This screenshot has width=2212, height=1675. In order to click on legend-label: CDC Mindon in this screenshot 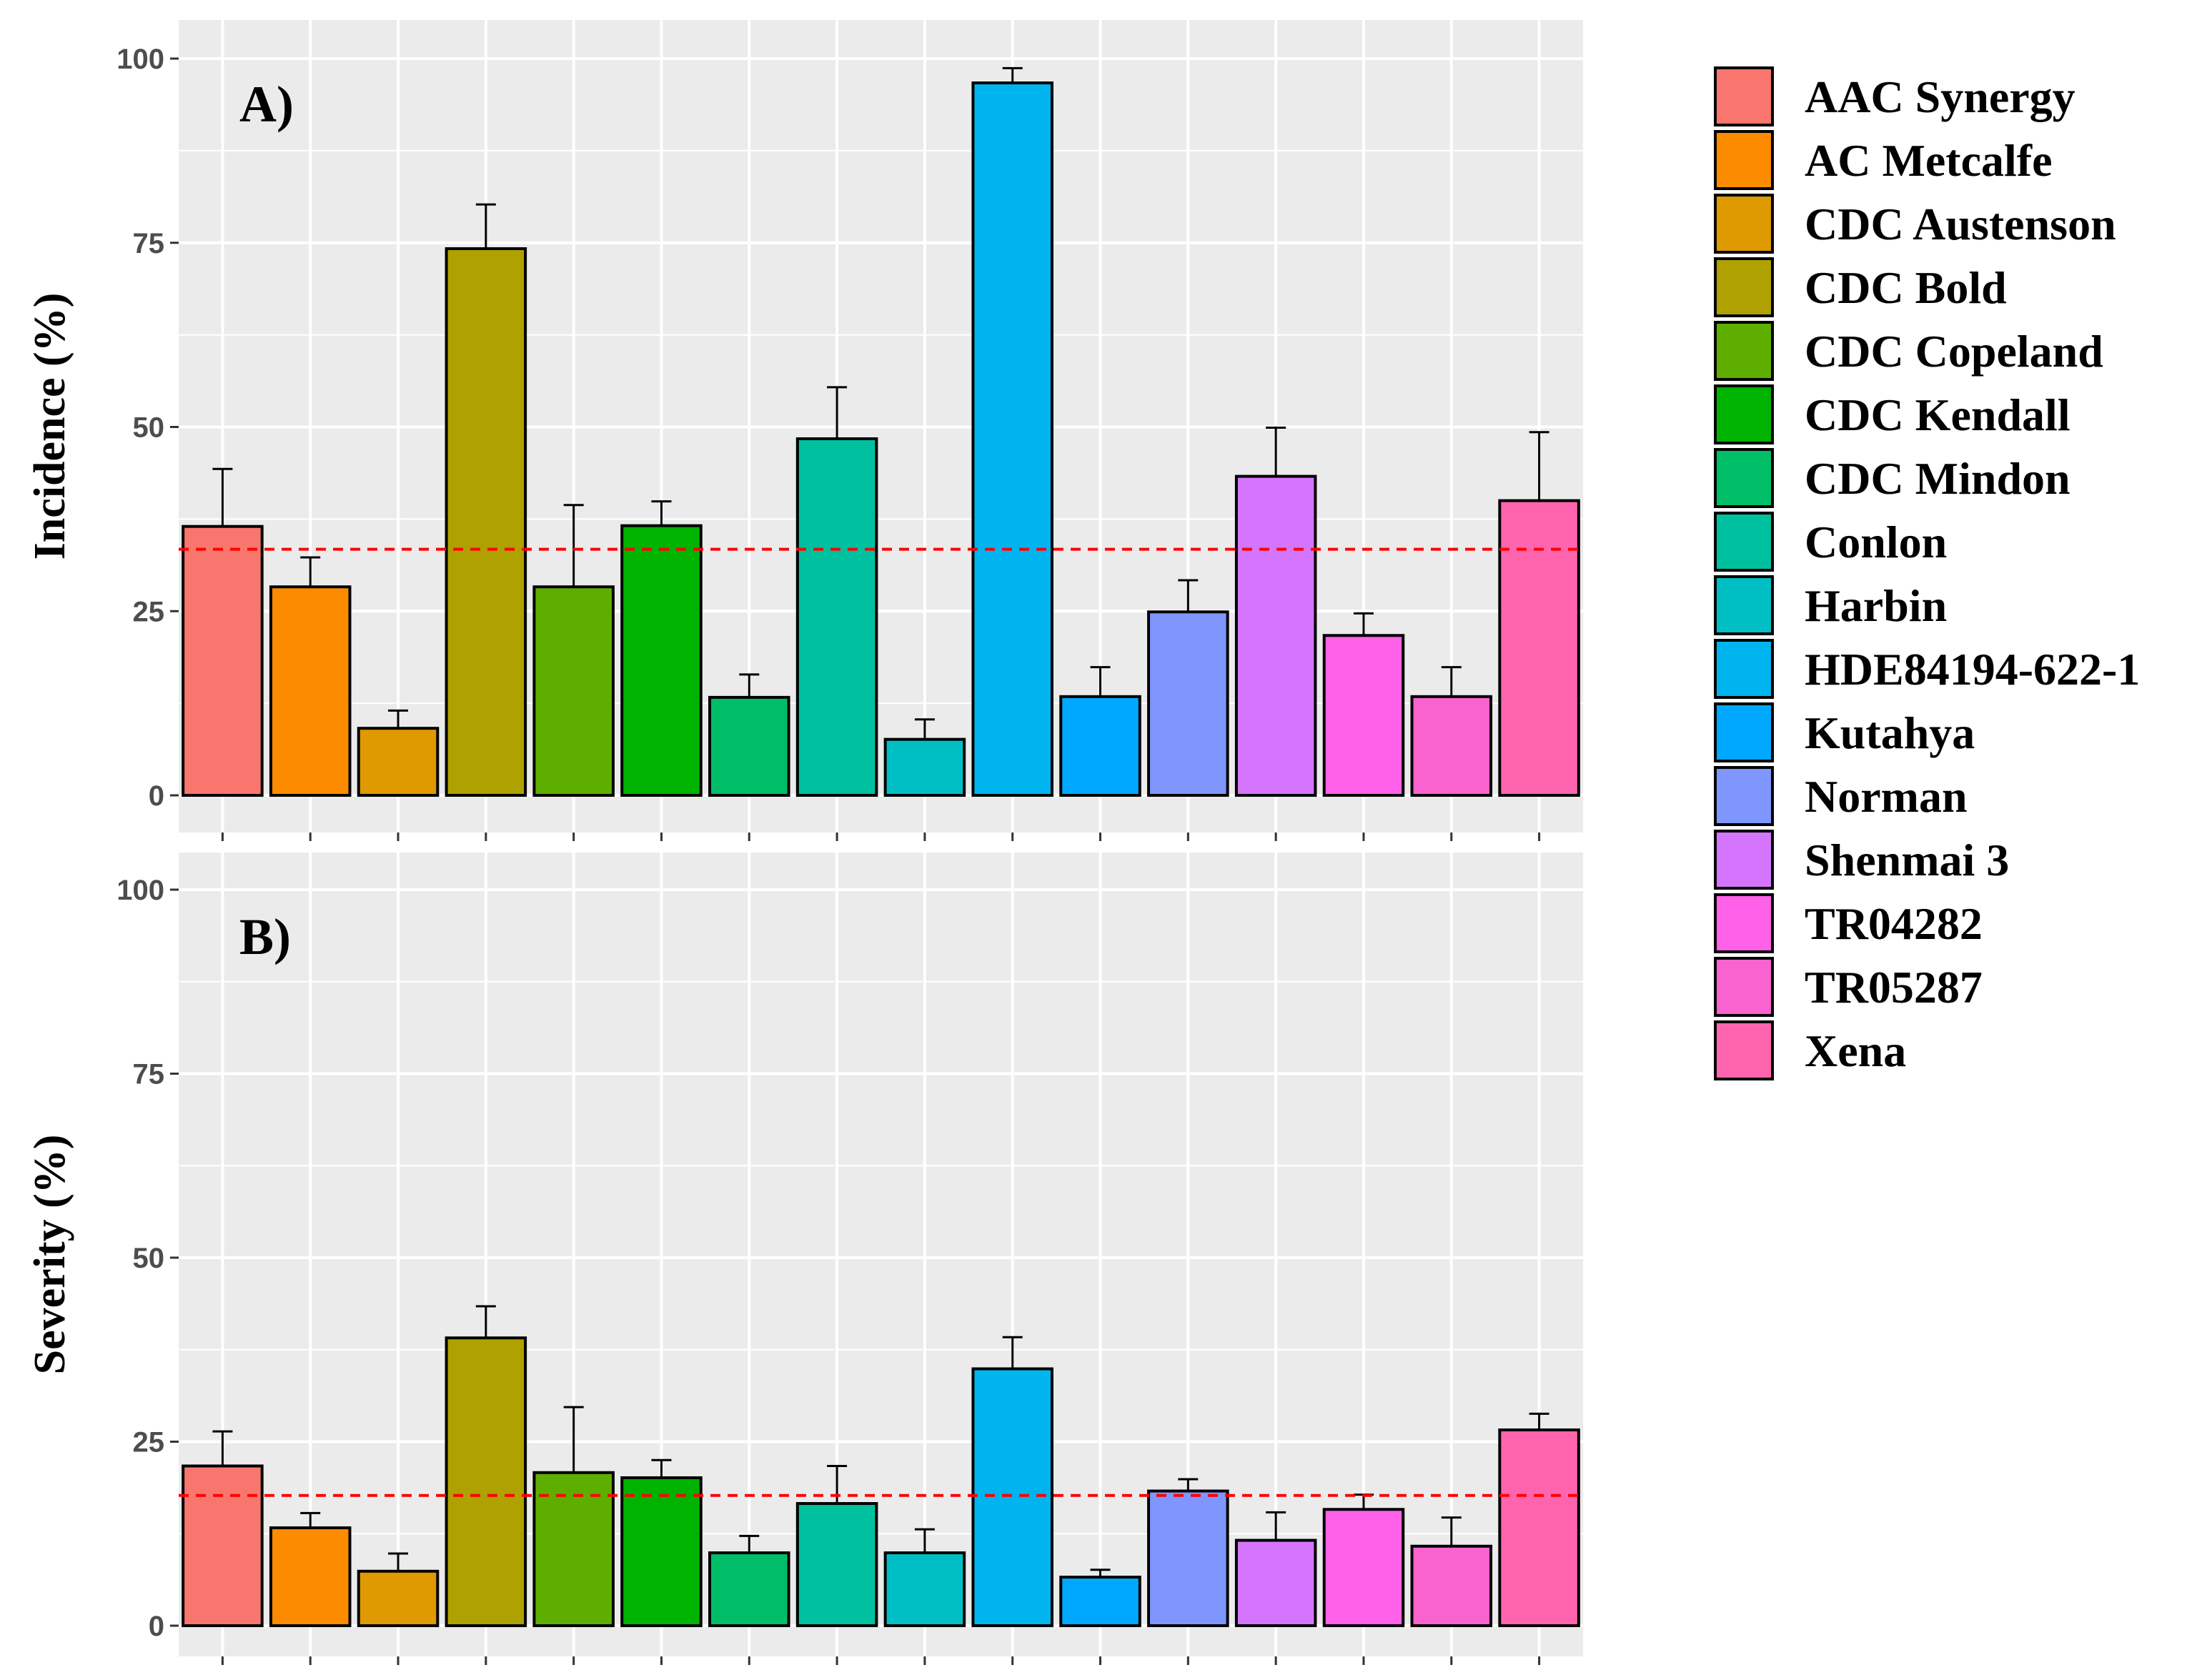, I will do `click(1937, 478)`.